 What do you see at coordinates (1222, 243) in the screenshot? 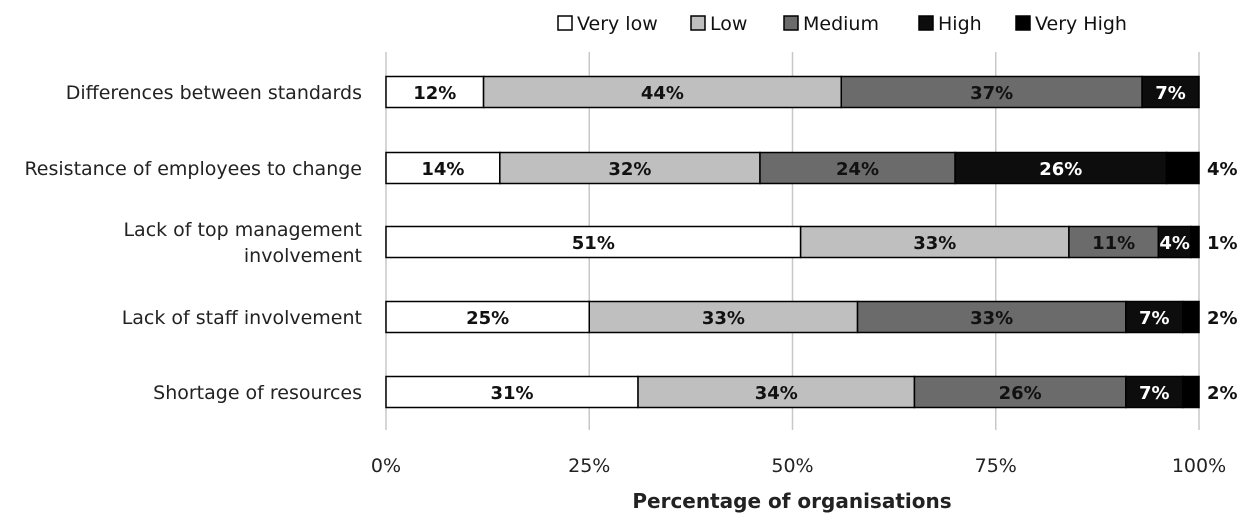
I see `data-label: 1%` at bounding box center [1222, 243].